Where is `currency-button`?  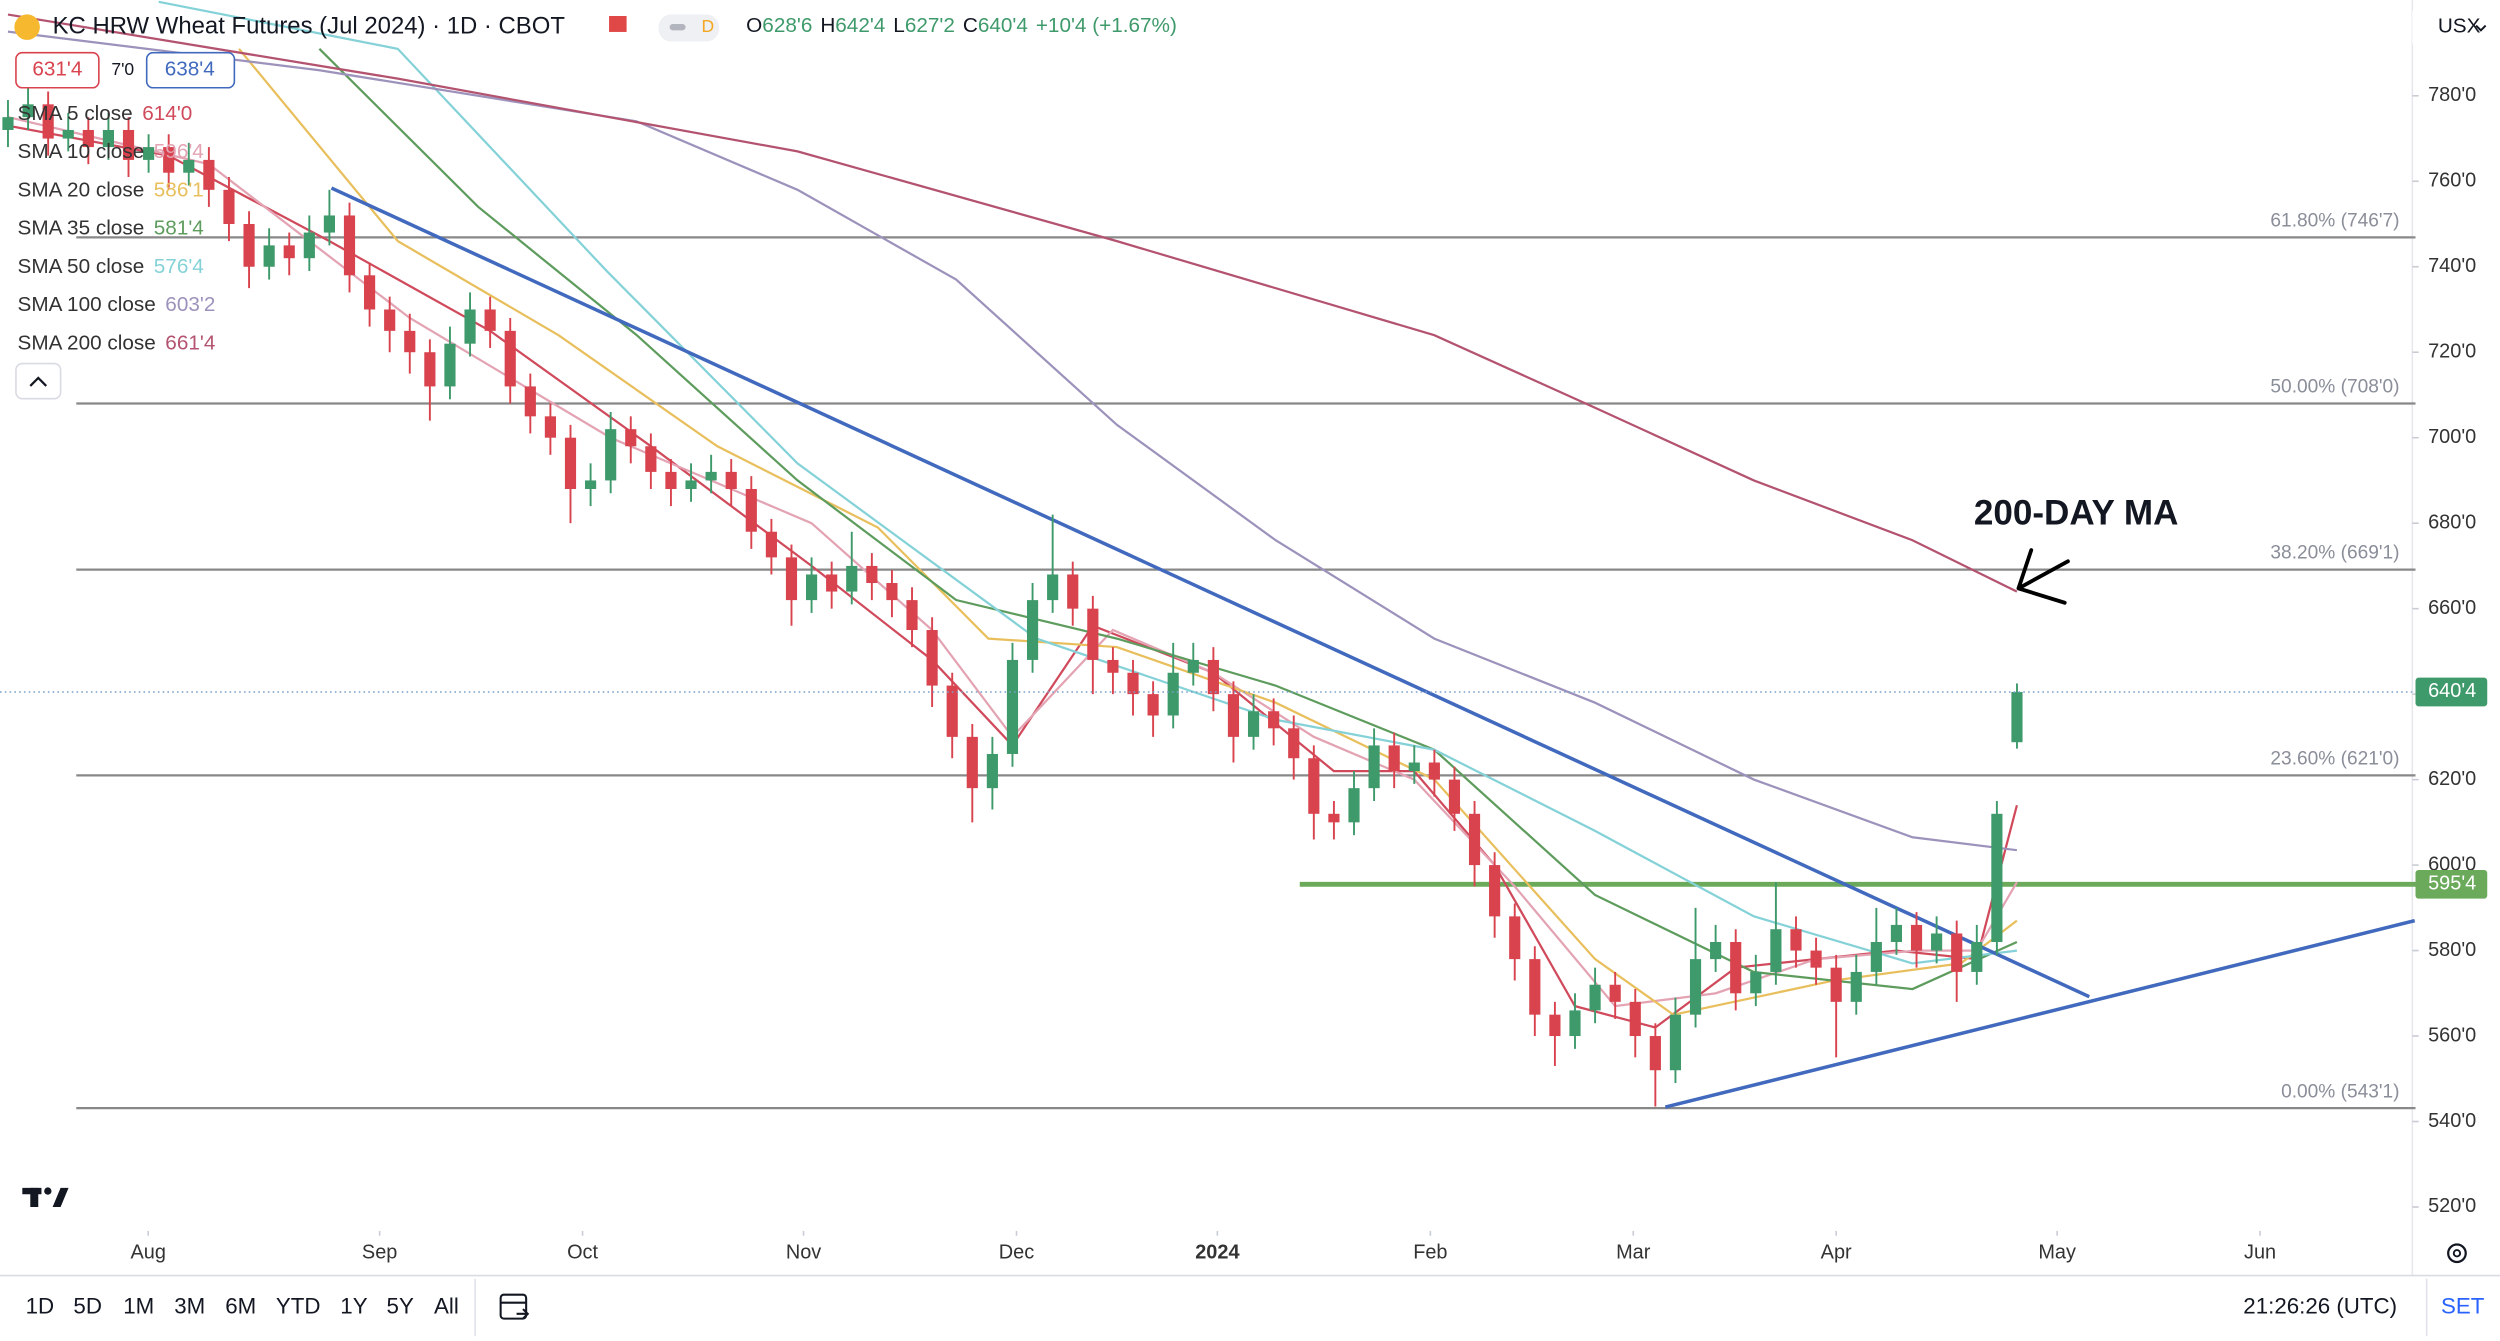
currency-button is located at coordinates (2454, 27).